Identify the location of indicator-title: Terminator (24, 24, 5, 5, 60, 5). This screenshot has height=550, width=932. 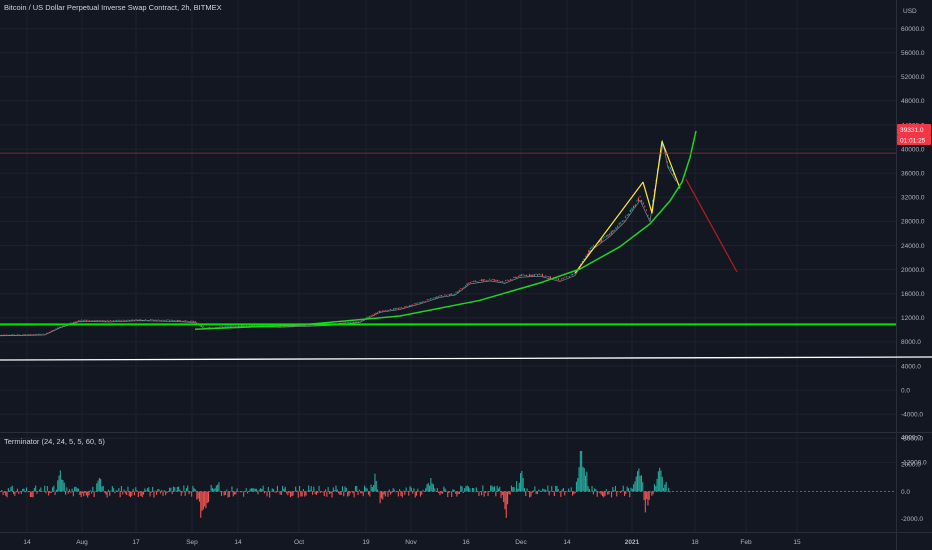
(54, 441).